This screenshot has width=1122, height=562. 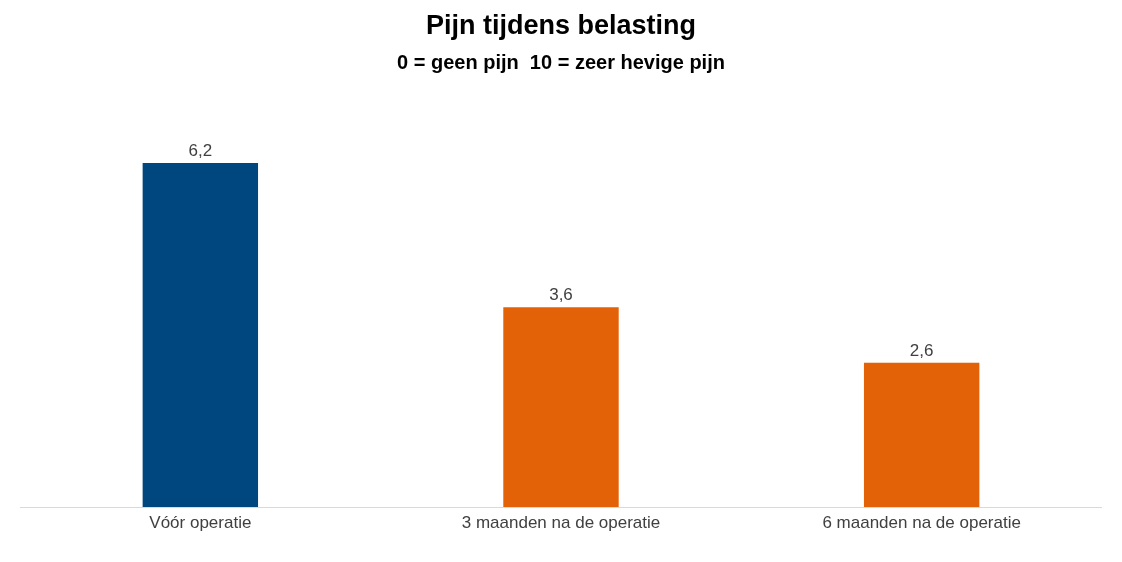 I want to click on chart-title: Pijn tijdens belasting, so click(x=561, y=24).